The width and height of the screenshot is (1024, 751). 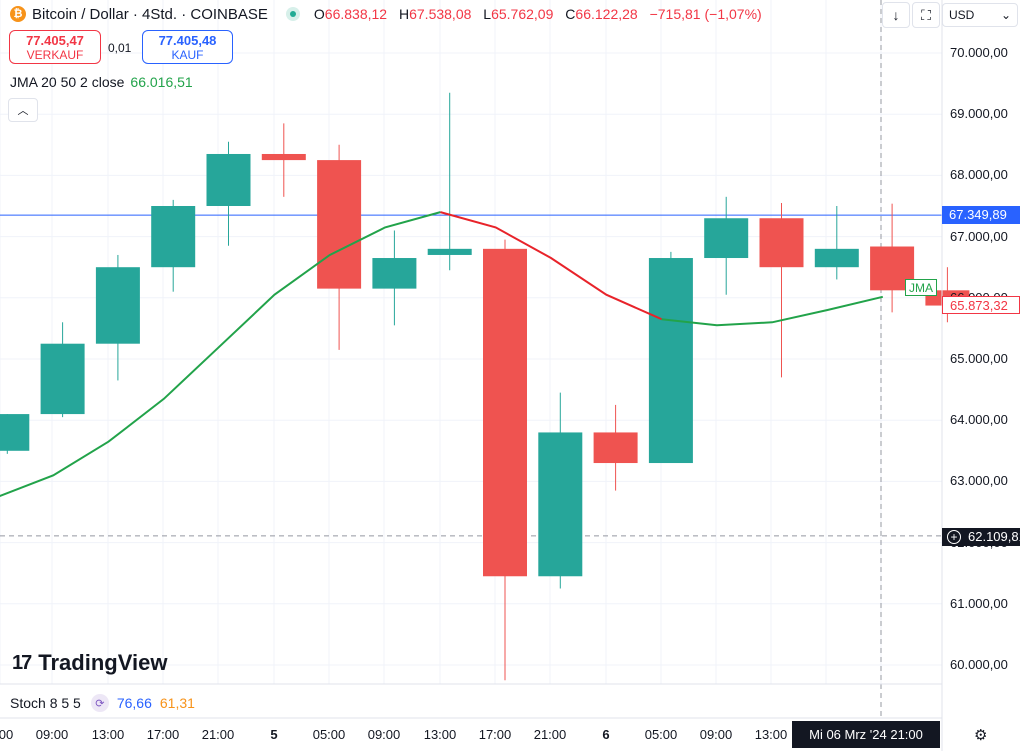 What do you see at coordinates (274, 734) in the screenshot?
I see `time-tick-label: 5` at bounding box center [274, 734].